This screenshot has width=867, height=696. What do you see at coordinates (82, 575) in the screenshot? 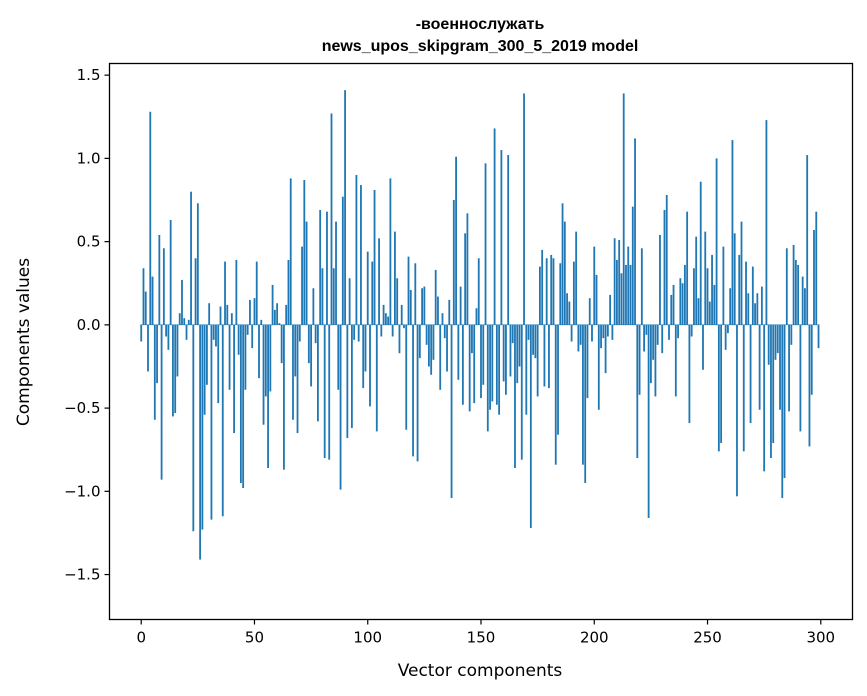
I see `y-tick-label: −1.5` at bounding box center [82, 575].